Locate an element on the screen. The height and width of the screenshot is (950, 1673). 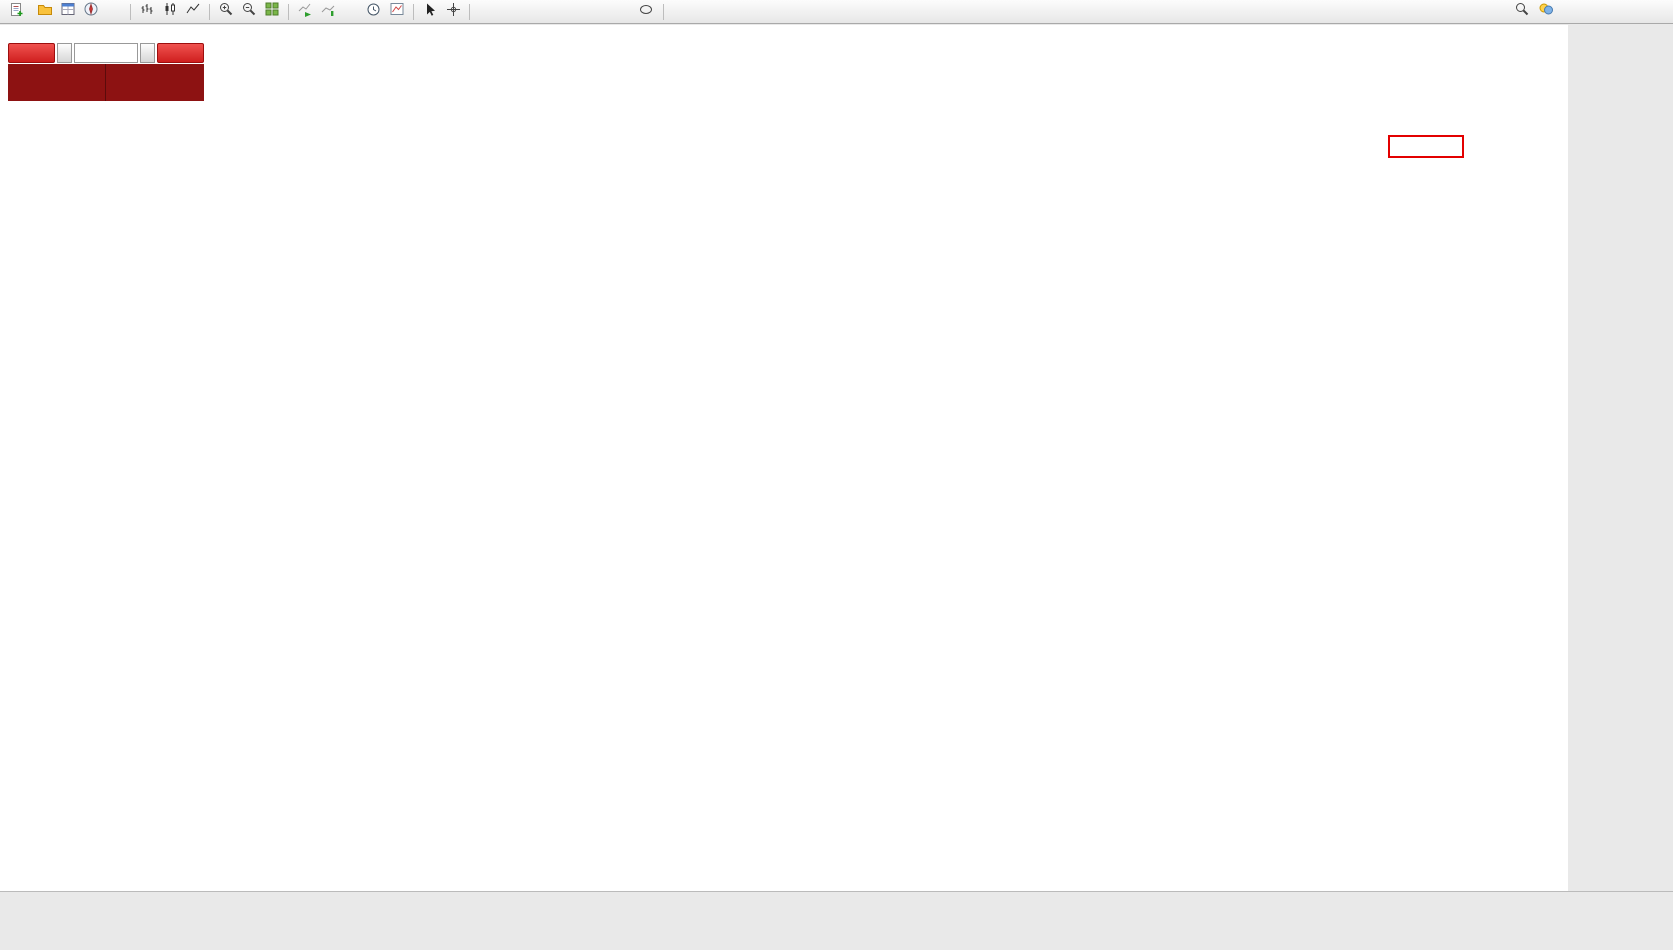
buy-price-button is located at coordinates (155, 82).